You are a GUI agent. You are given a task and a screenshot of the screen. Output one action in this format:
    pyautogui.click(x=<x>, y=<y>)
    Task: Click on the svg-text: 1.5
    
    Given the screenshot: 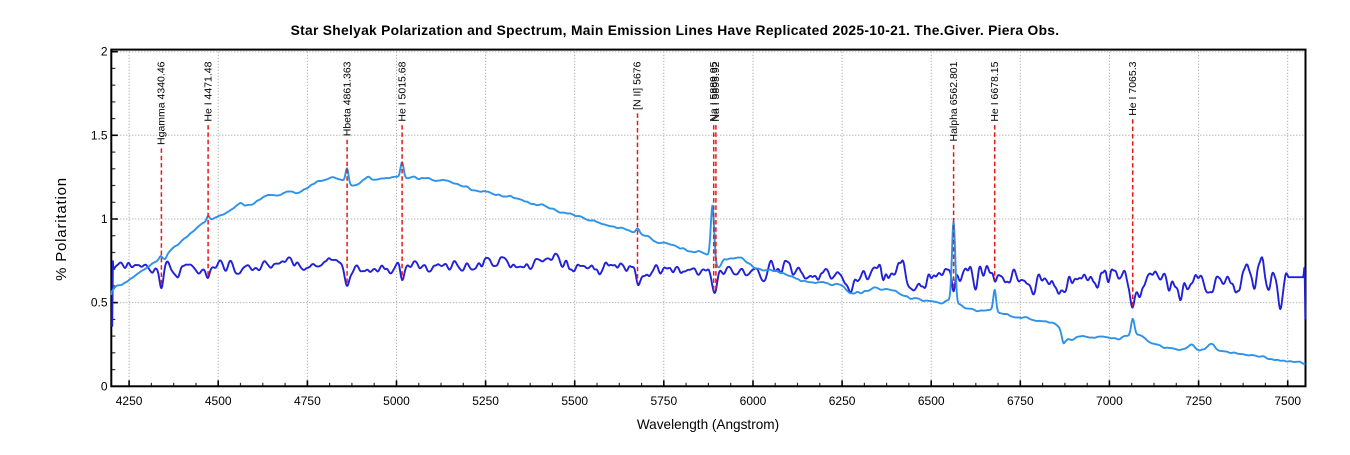 What is the action you would take?
    pyautogui.click(x=99, y=135)
    